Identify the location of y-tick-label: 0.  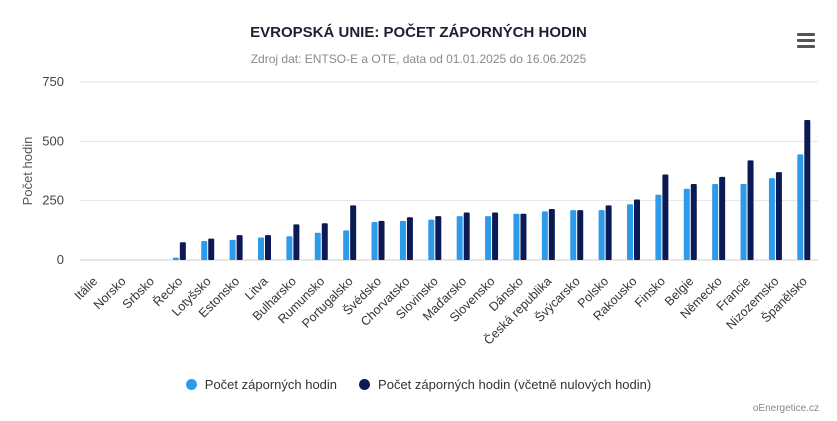
(60, 259).